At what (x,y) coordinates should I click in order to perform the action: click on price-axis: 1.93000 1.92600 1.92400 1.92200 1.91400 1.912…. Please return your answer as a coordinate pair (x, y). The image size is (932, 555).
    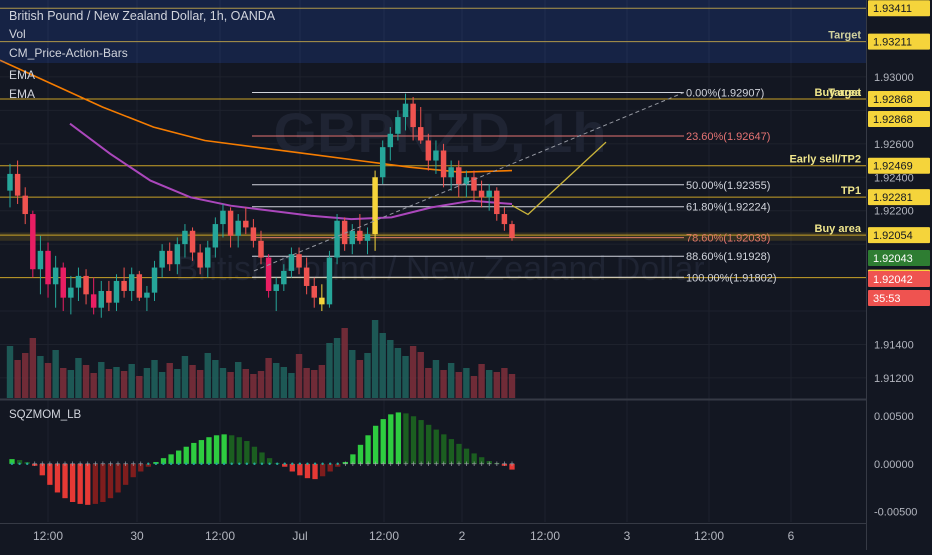
    Looking at the image, I should click on (899, 275).